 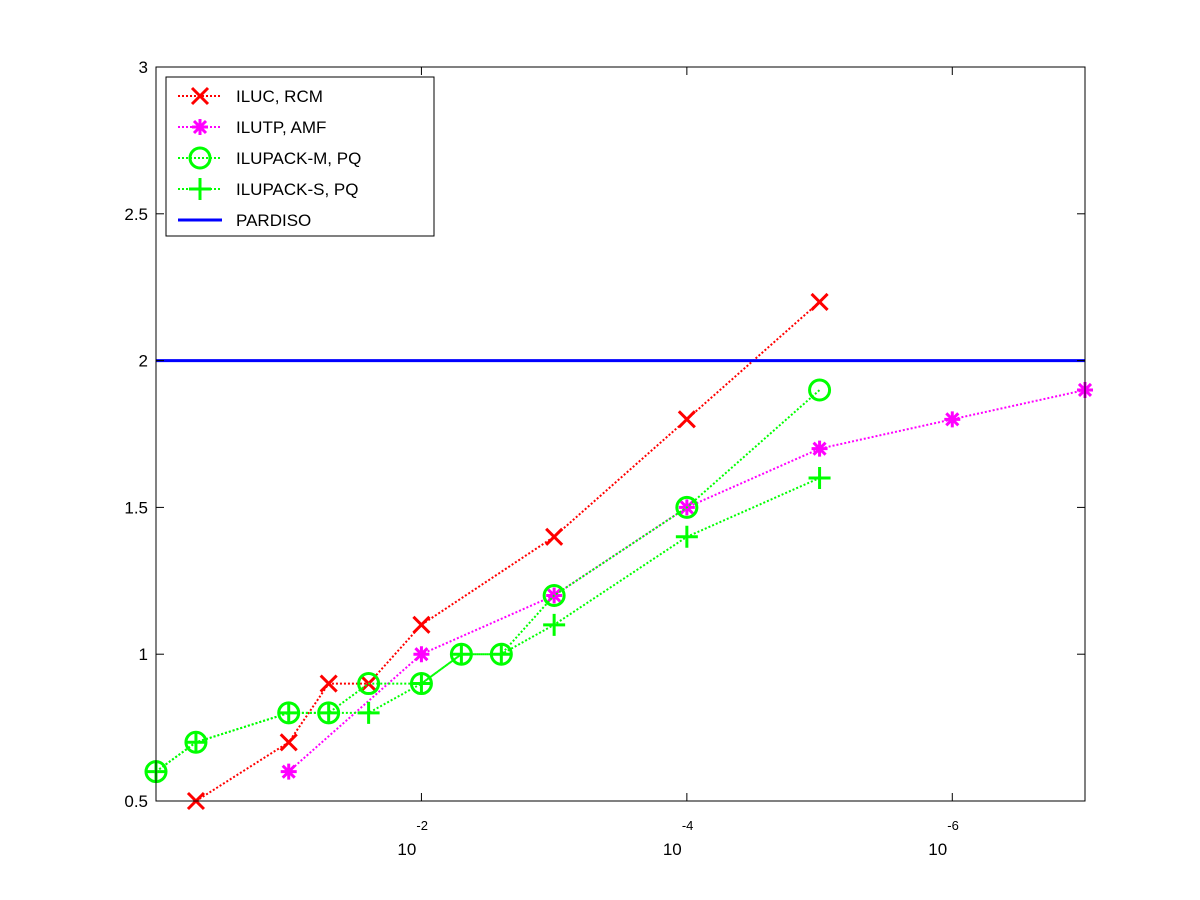 What do you see at coordinates (273, 220) in the screenshot?
I see `legend-label: PARDISO` at bounding box center [273, 220].